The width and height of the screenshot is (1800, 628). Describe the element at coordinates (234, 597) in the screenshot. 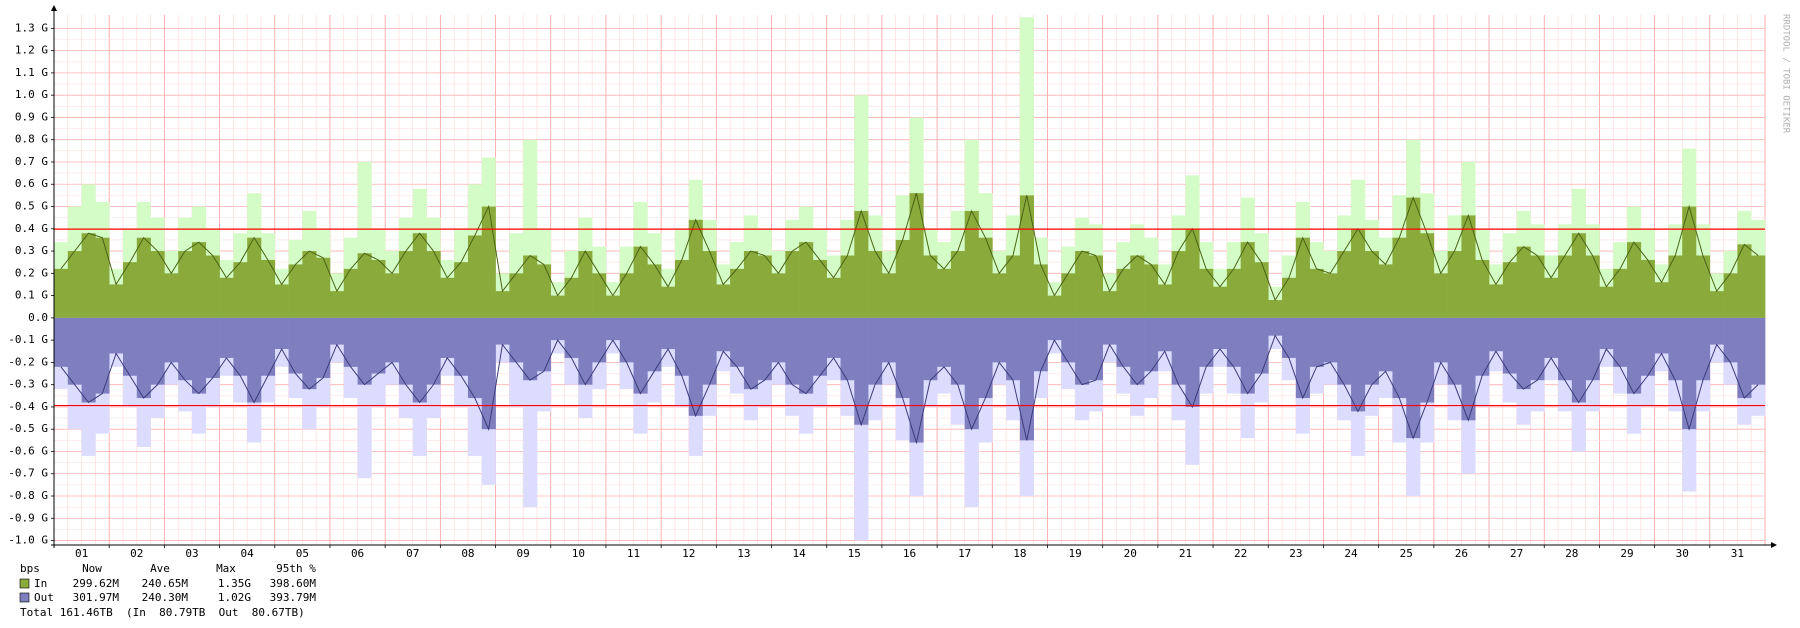

I see `legend-value: 1.02G` at that location.